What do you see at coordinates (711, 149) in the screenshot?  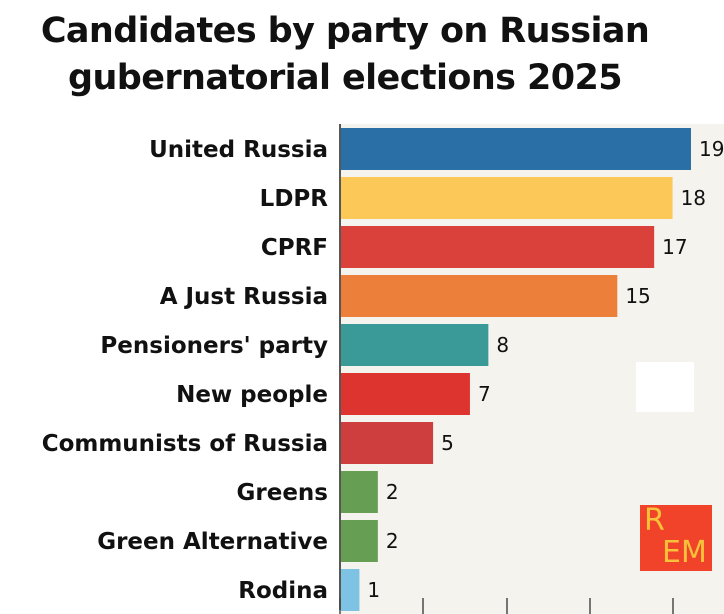 I see `value-label: 19` at bounding box center [711, 149].